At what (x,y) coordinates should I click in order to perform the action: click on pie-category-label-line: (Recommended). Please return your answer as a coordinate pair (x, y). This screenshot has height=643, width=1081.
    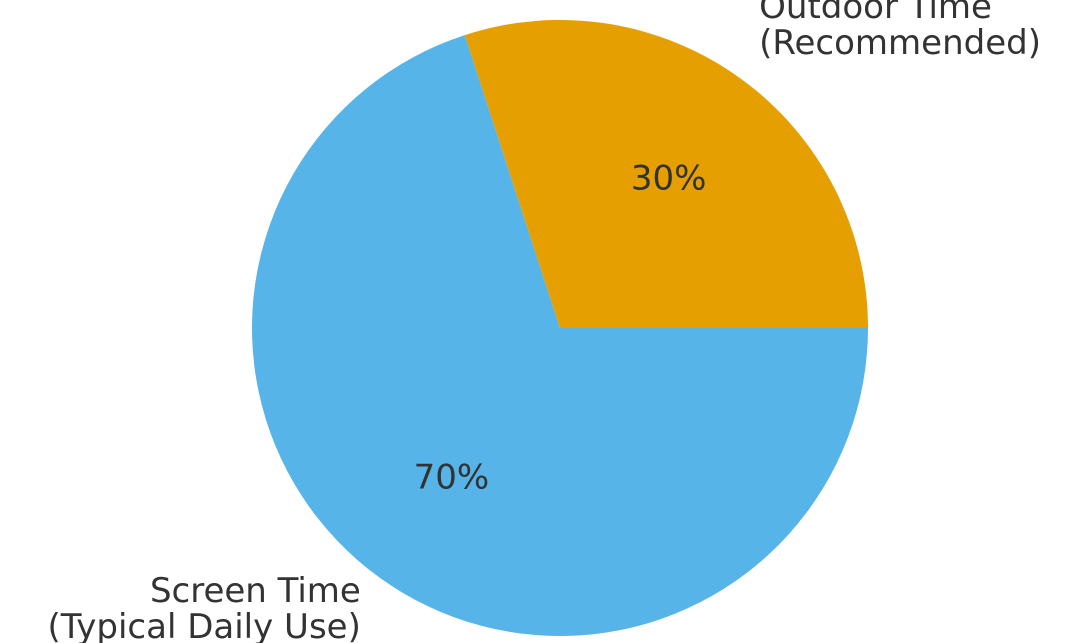
    Looking at the image, I should click on (900, 43).